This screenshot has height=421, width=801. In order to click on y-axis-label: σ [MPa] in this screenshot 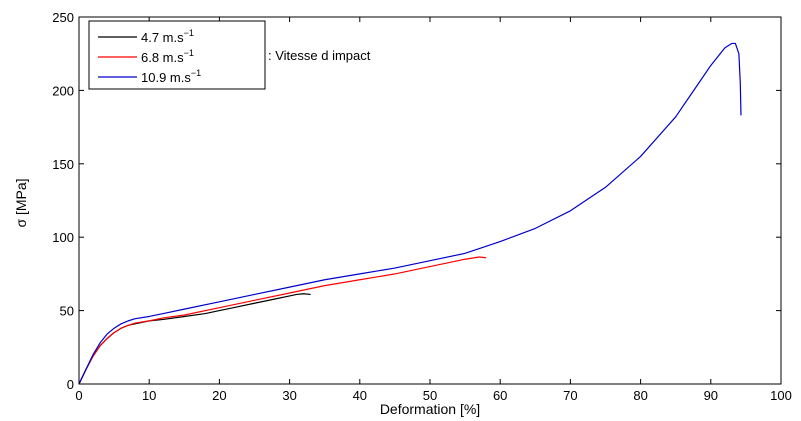, I will do `click(21, 202)`.